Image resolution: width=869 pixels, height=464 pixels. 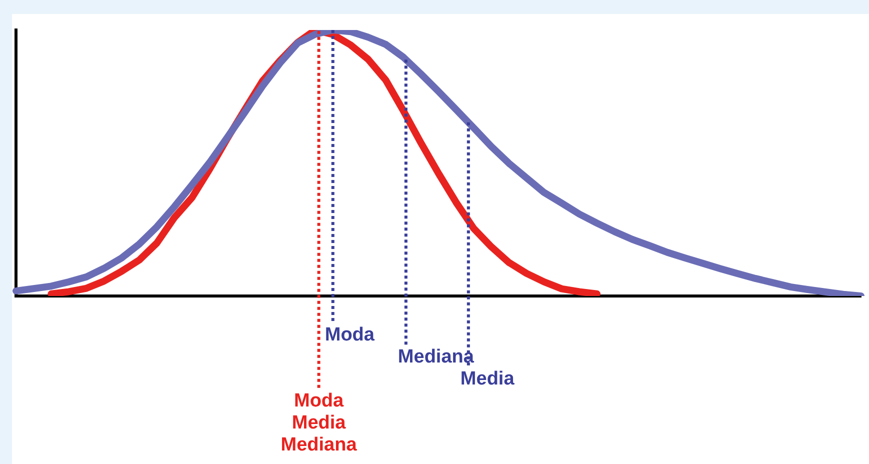 I want to click on text: Media, so click(x=487, y=379).